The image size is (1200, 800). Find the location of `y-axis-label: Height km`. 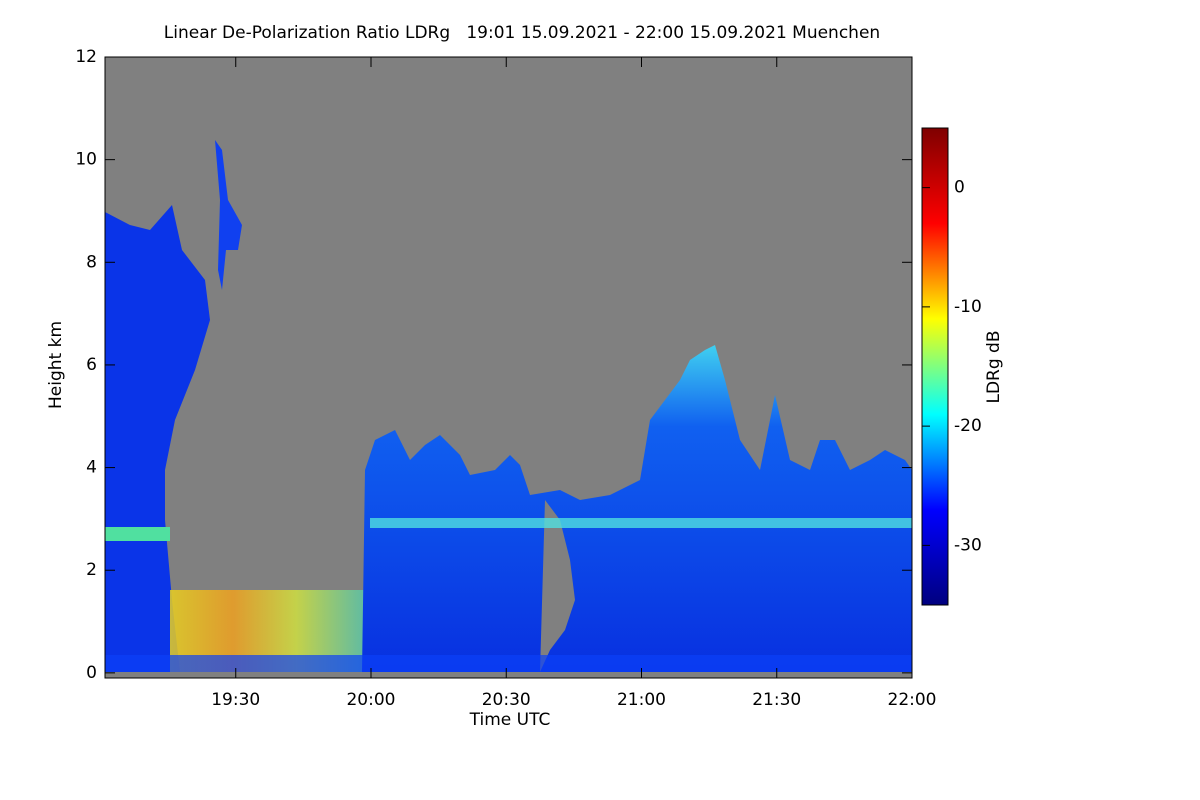

y-axis-label: Height km is located at coordinates (56, 365).